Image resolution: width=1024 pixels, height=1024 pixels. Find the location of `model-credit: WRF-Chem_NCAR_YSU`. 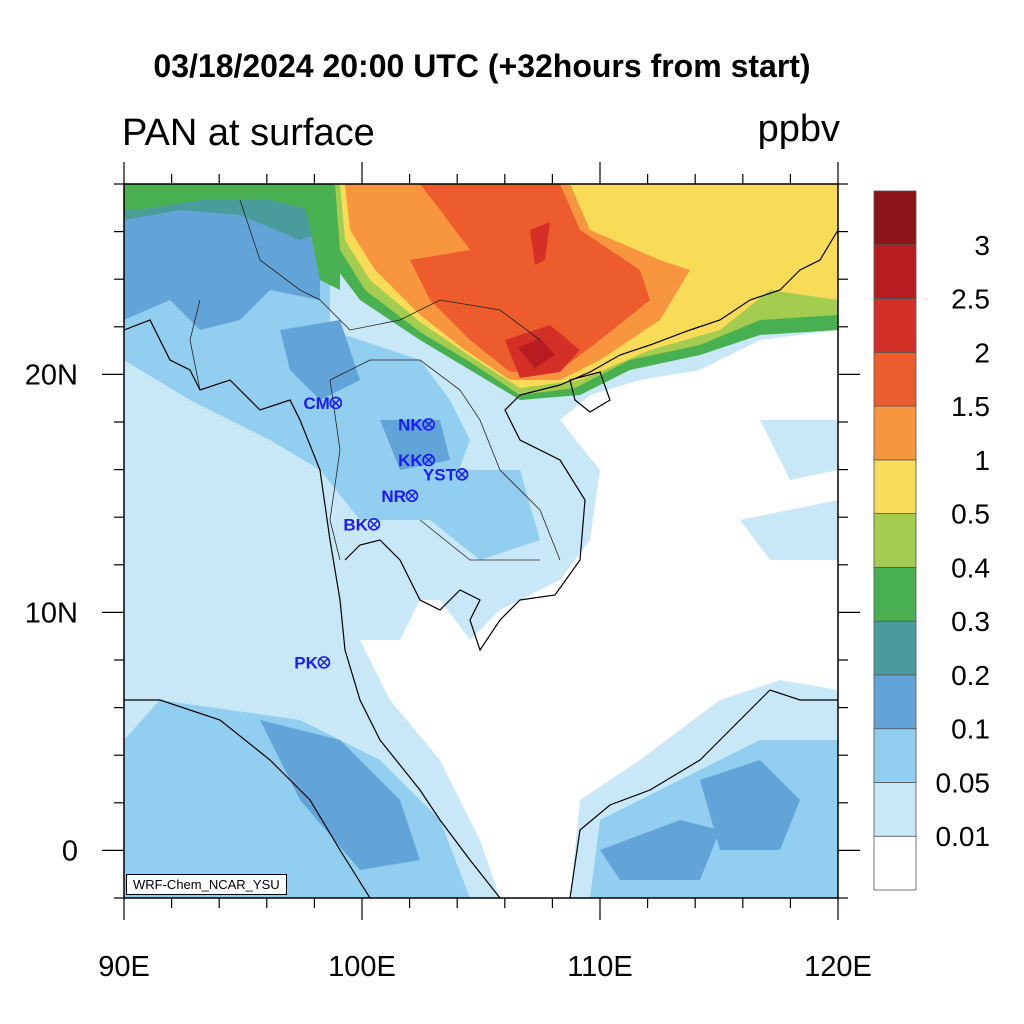

model-credit: WRF-Chem_NCAR_YSU is located at coordinates (206, 884).